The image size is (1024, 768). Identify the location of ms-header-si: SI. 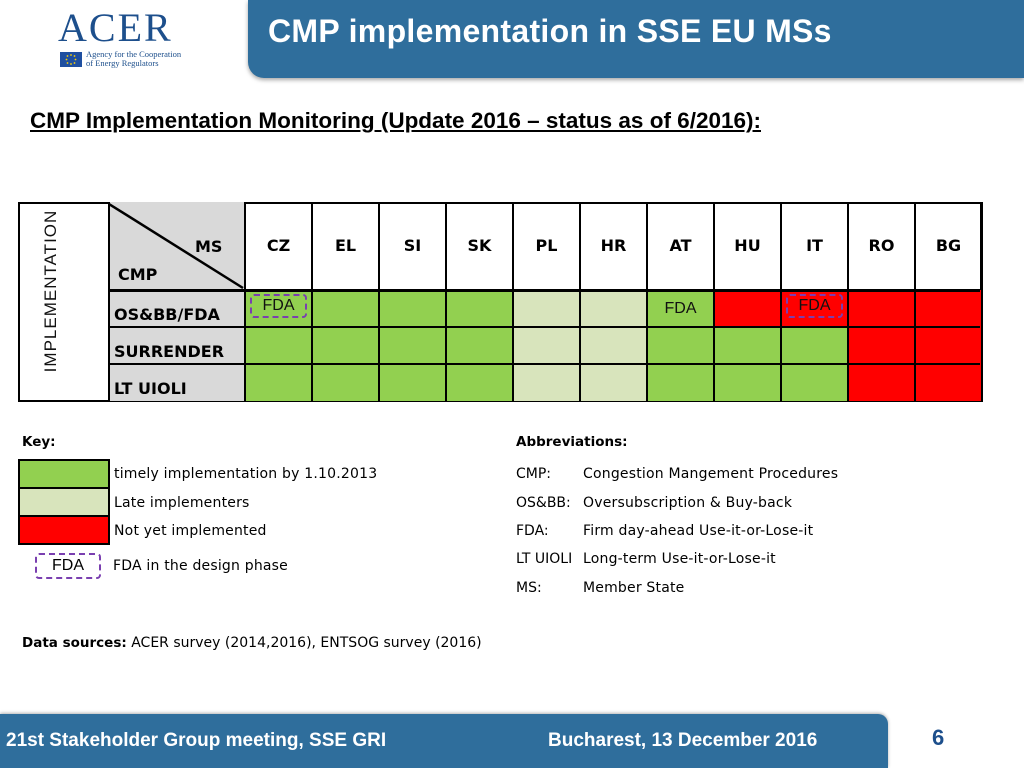
(412, 245).